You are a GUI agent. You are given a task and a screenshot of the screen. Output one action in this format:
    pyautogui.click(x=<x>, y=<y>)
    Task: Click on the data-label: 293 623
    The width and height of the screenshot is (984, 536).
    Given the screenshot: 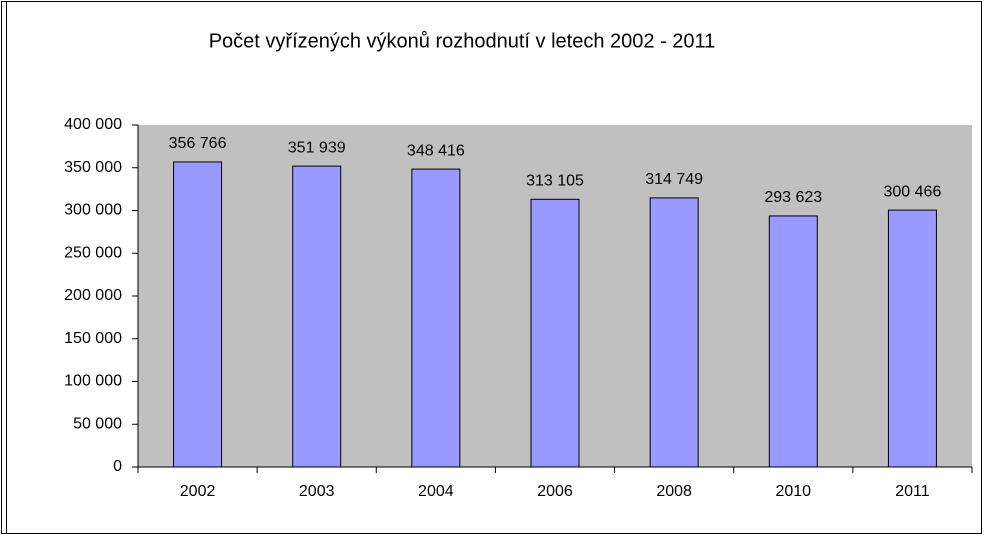 What is the action you would take?
    pyautogui.click(x=793, y=197)
    